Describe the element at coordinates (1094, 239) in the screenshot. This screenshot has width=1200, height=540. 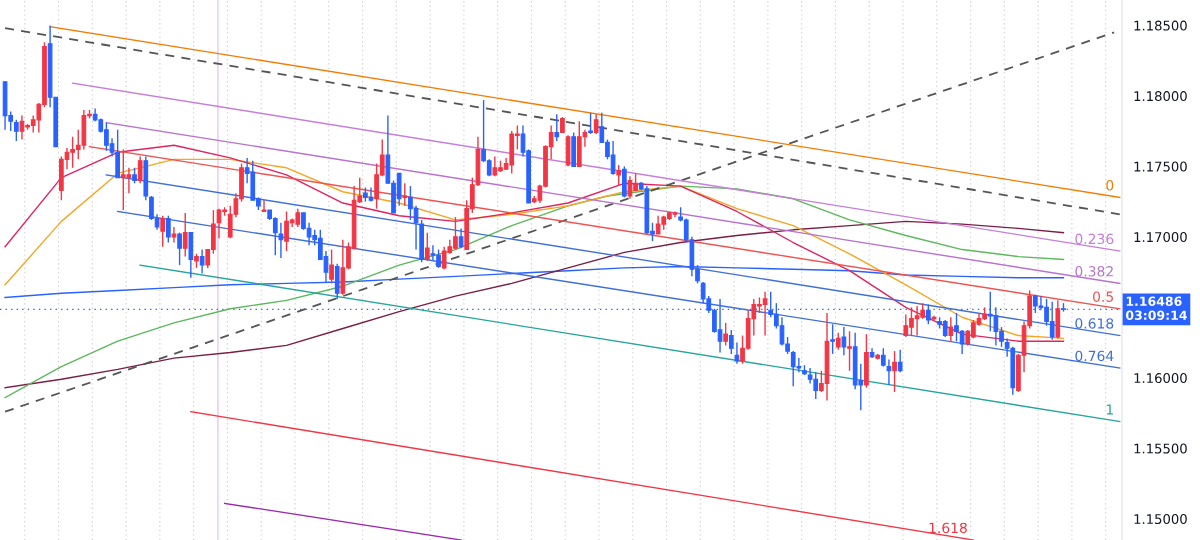
I see `series-label: 0.236` at that location.